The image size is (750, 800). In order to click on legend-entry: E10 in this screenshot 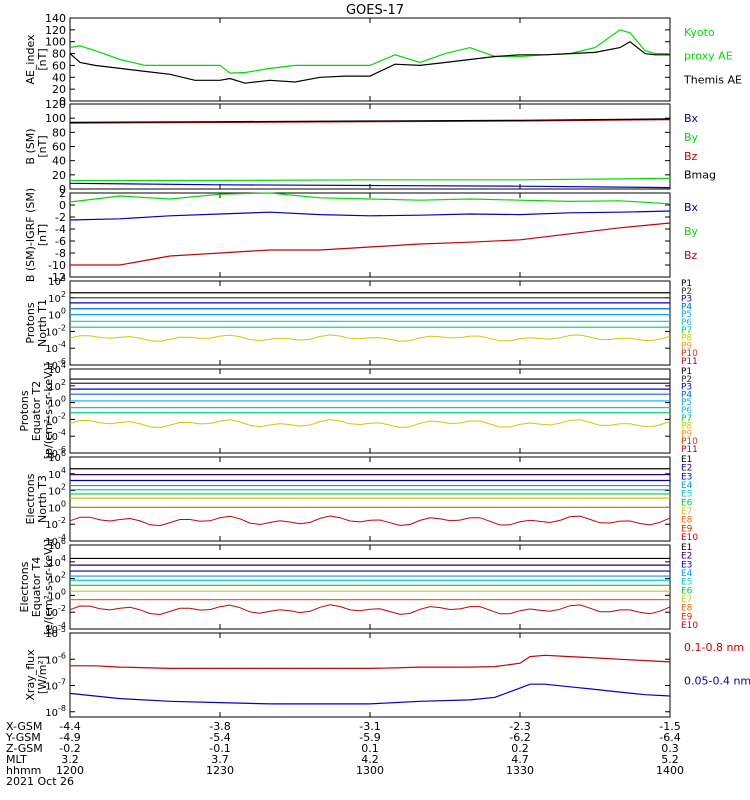, I will do `click(689, 626)`.